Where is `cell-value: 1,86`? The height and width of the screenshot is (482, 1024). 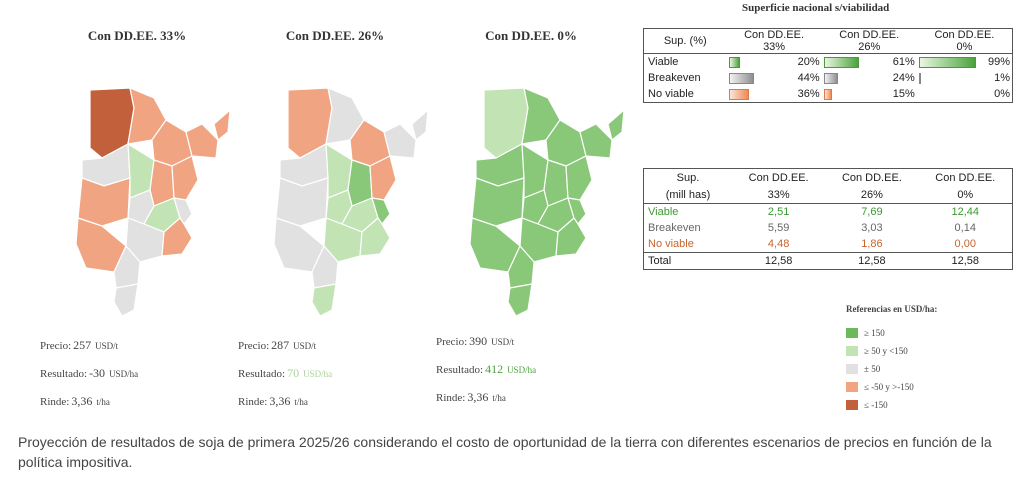 cell-value: 1,86 is located at coordinates (872, 244).